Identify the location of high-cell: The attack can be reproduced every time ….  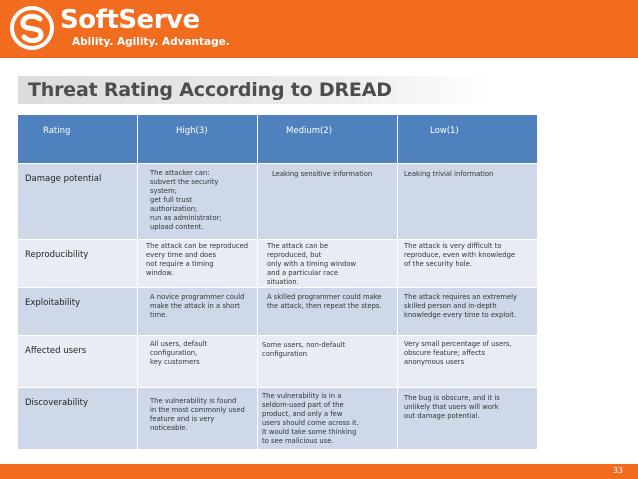
(197, 263).